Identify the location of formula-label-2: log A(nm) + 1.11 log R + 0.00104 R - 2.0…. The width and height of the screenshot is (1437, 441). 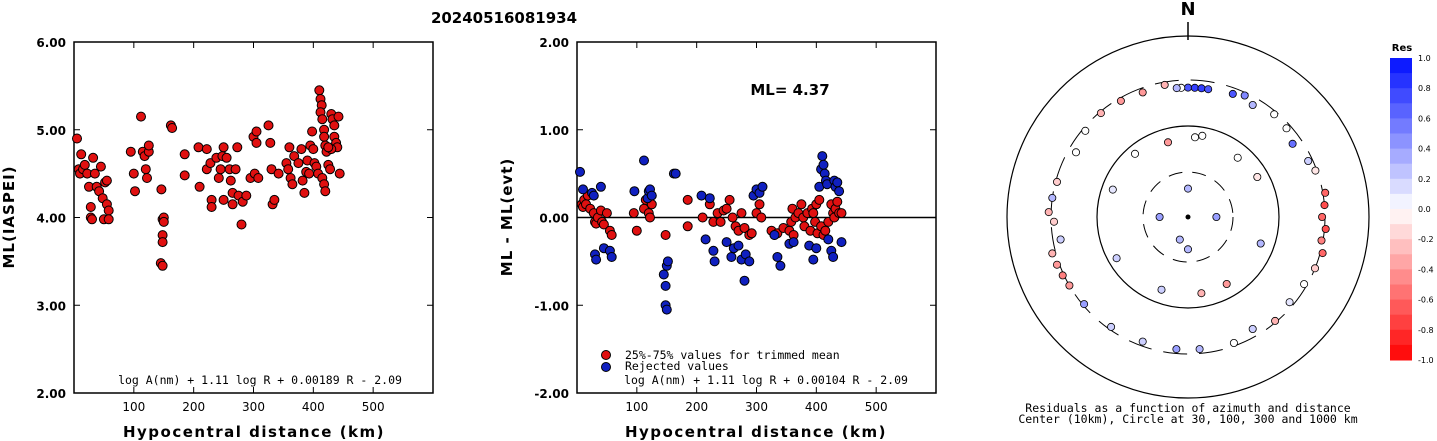
(766, 380).